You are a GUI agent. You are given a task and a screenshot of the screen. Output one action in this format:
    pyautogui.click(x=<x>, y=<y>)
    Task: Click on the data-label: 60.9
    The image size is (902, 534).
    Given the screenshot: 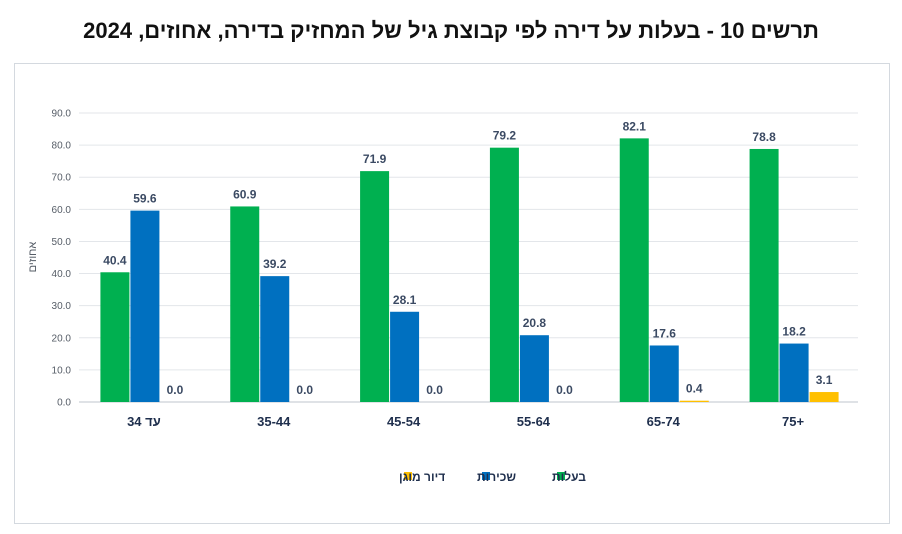 What is the action you would take?
    pyautogui.click(x=245, y=194)
    